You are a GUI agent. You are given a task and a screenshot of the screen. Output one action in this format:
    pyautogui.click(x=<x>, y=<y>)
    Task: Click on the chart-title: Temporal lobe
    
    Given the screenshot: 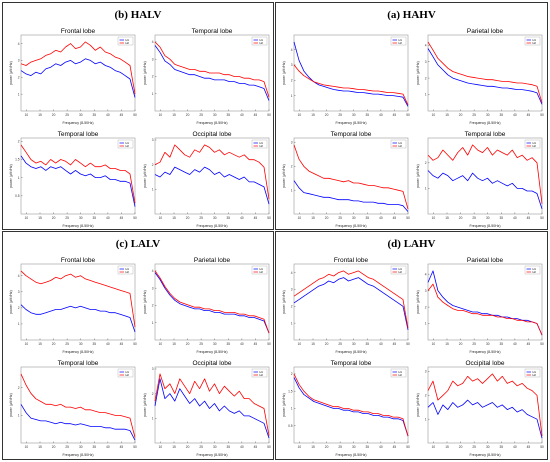 What is the action you would take?
    pyautogui.click(x=78, y=134)
    